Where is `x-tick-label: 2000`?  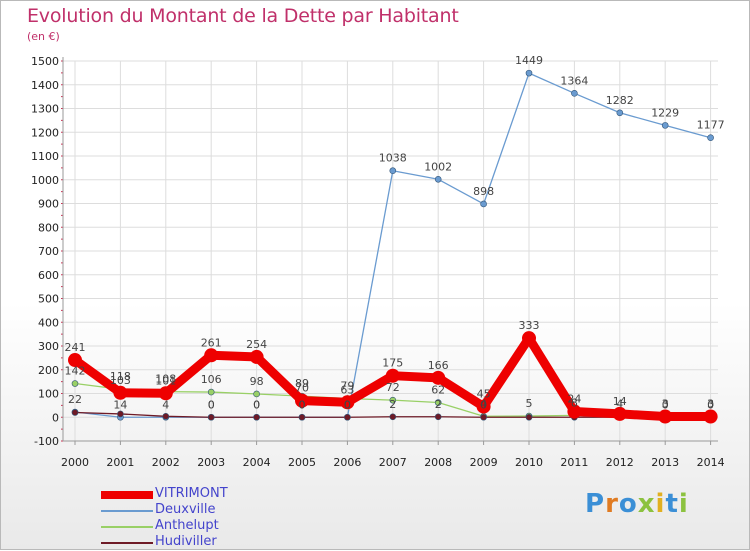
x-tick-label: 2000 is located at coordinates (75, 462).